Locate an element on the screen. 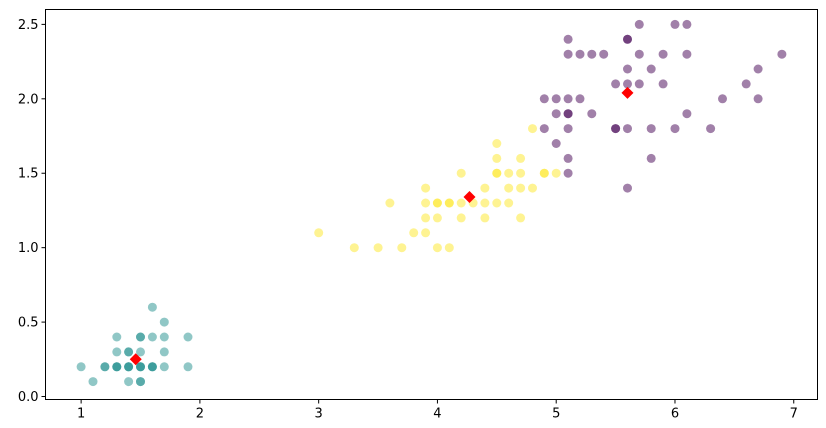 This screenshot has width=826, height=428. x-tick-label: 6 is located at coordinates (675, 414).